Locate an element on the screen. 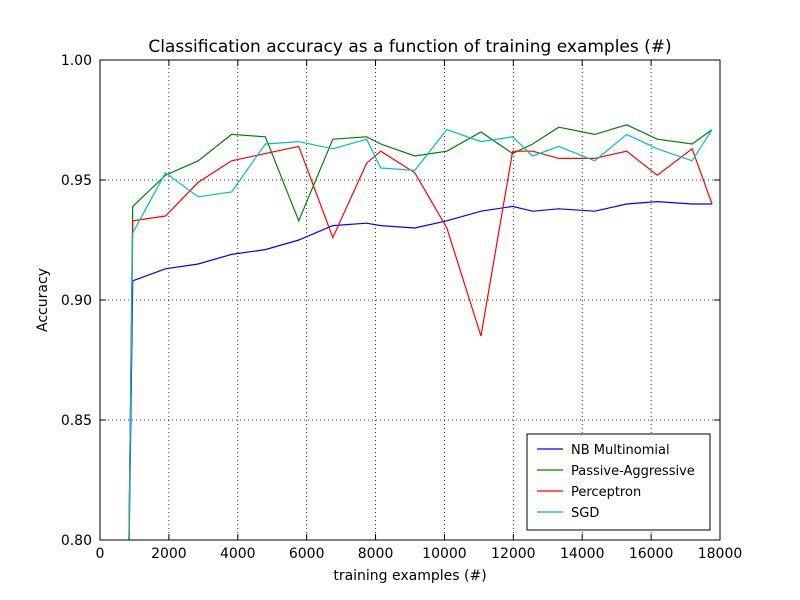 Image resolution: width=800 pixels, height=600 pixels. x-tick-label: 16000 is located at coordinates (651, 554).